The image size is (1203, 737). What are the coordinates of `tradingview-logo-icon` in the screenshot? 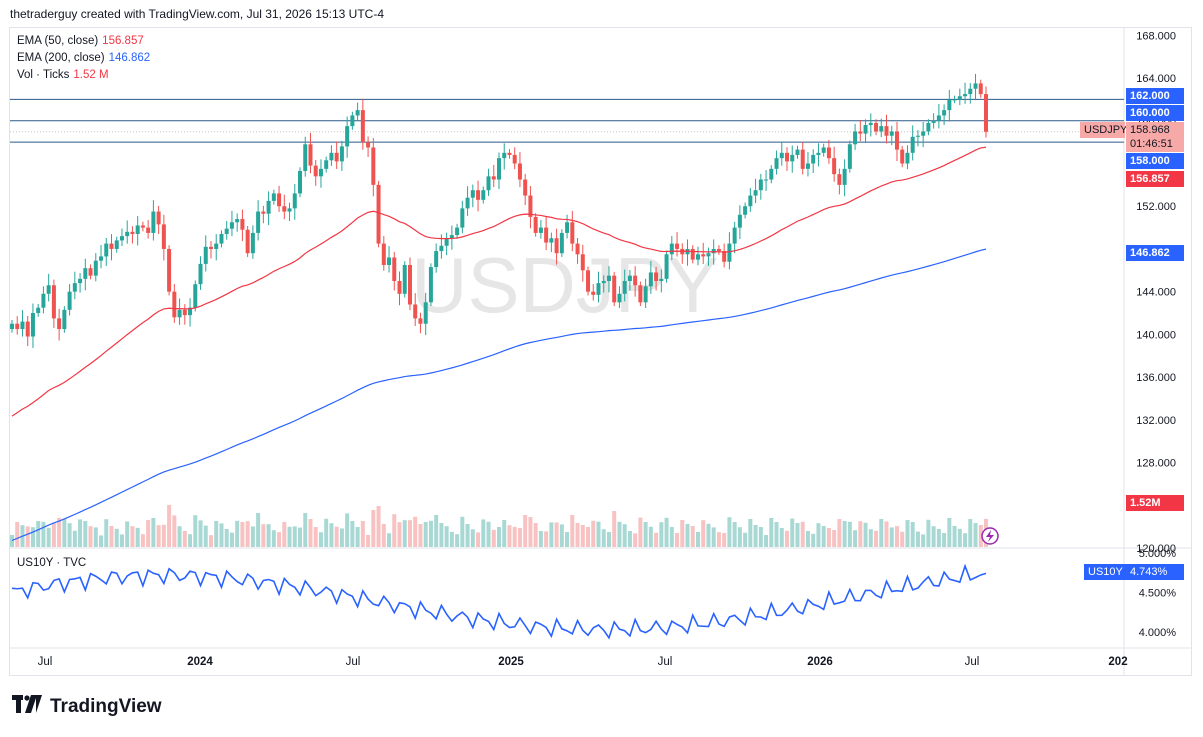 It's located at (27, 707).